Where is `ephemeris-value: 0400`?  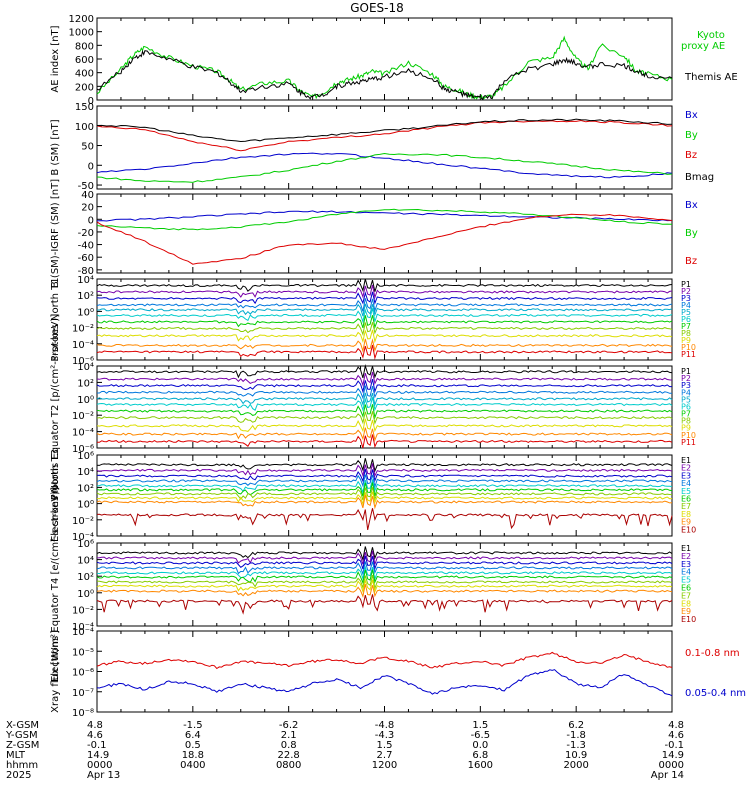 ephemeris-value: 0400 is located at coordinates (192, 765).